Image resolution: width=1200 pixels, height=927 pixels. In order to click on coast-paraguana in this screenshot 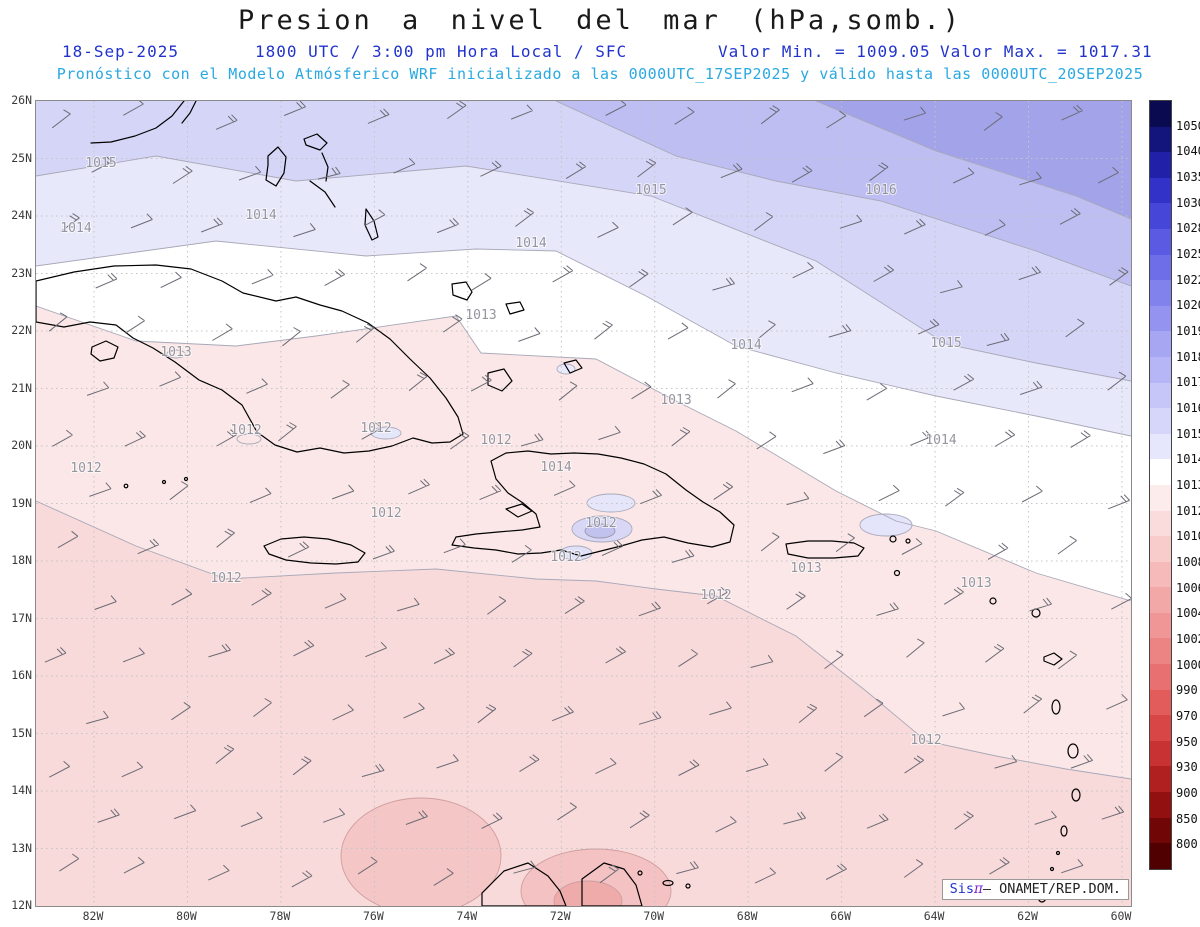, I will do `click(612, 884)`.